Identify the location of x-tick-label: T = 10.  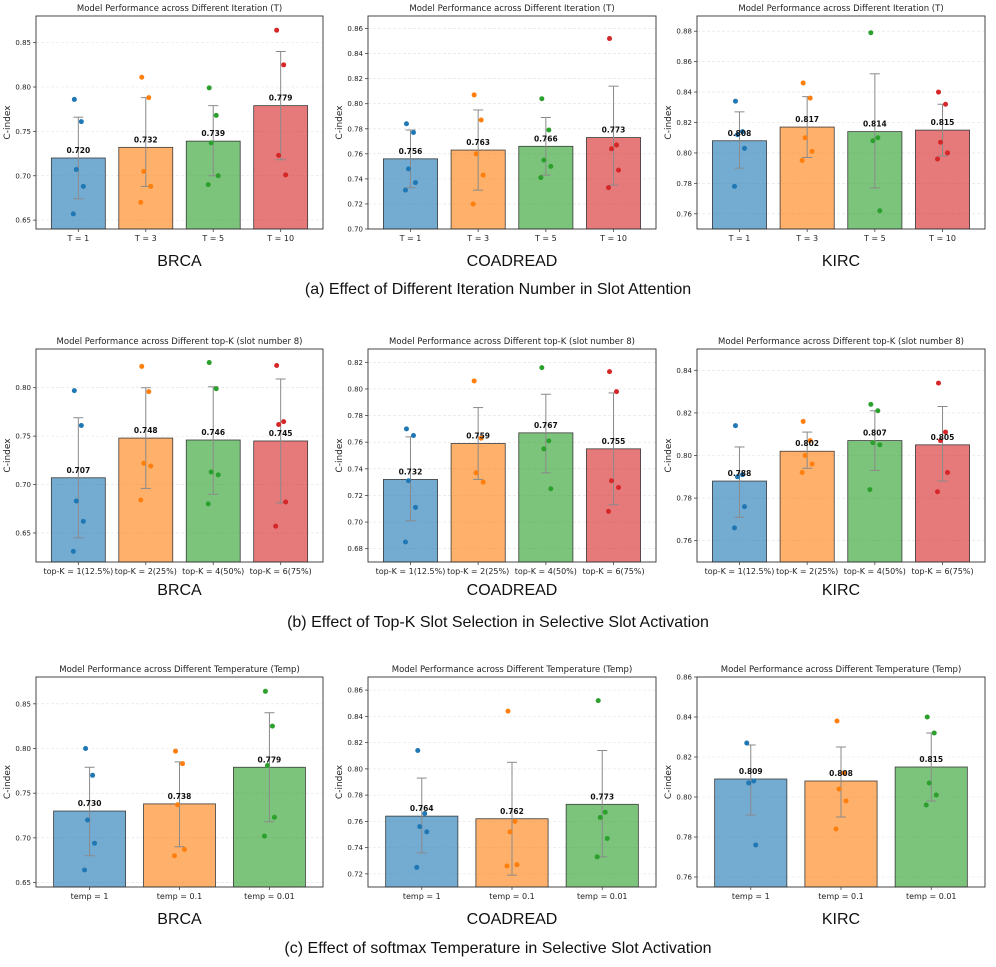
(942, 238).